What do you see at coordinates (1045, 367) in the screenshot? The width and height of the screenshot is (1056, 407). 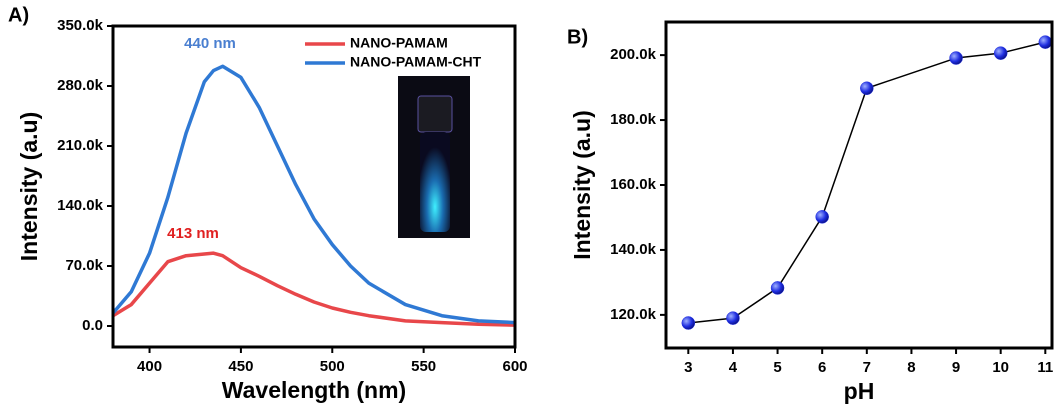 I see `x-tick-label: 11` at bounding box center [1045, 367].